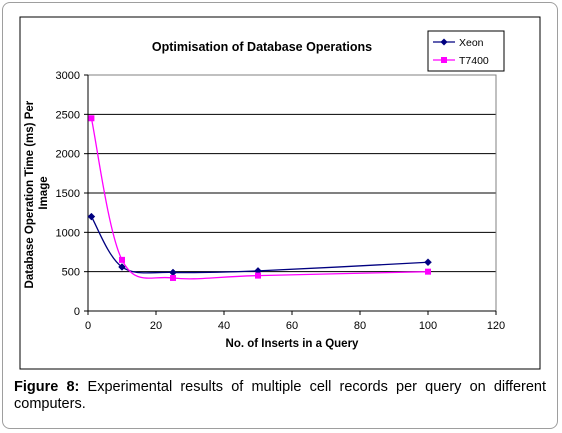 The width and height of the screenshot is (562, 433). I want to click on legend-label: T7400, so click(474, 61).